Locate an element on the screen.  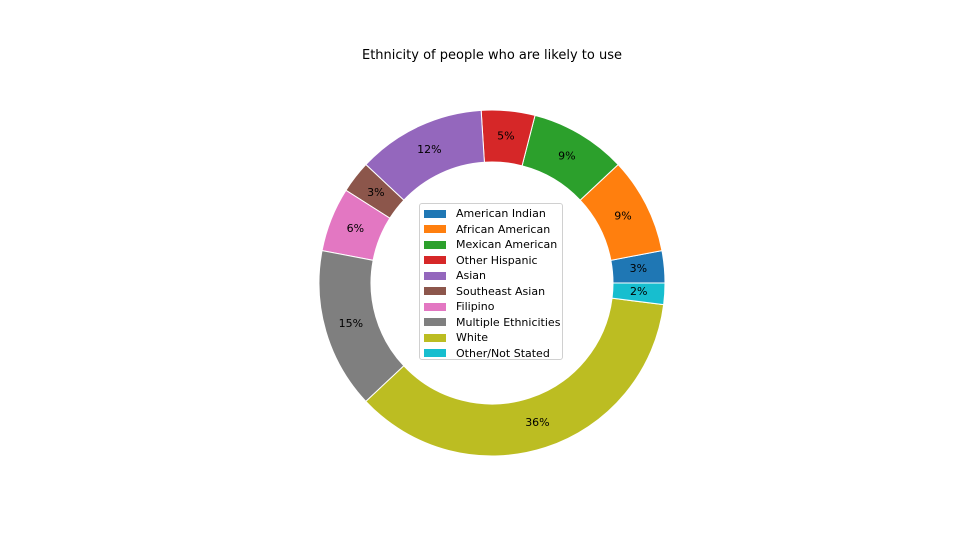
legend-item: Southeast Asian is located at coordinates (493, 292).